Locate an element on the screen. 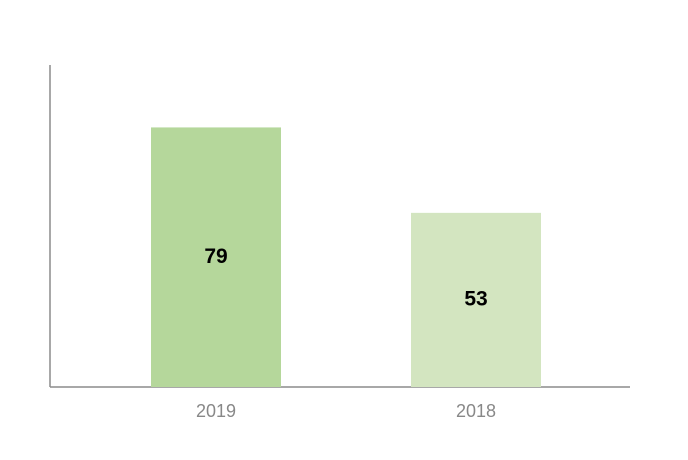 The image size is (688, 460). value-label: 79 is located at coordinates (215, 256).